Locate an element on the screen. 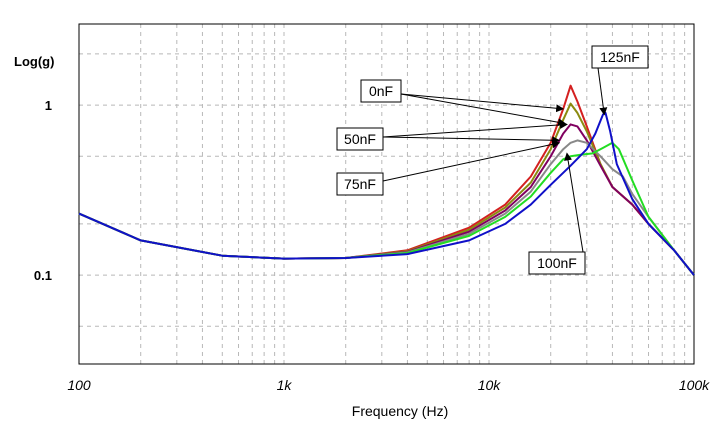 The image size is (722, 430). y-axis-label: Log(g) is located at coordinates (34, 61).